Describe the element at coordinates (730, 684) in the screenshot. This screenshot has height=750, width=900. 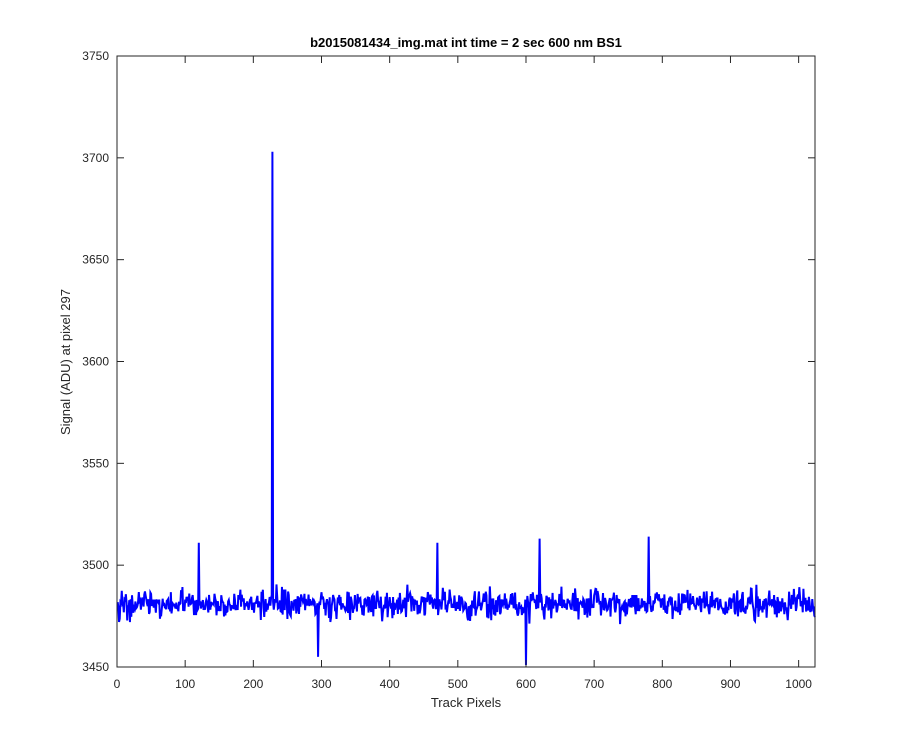
I see `x-tick-label: 900` at that location.